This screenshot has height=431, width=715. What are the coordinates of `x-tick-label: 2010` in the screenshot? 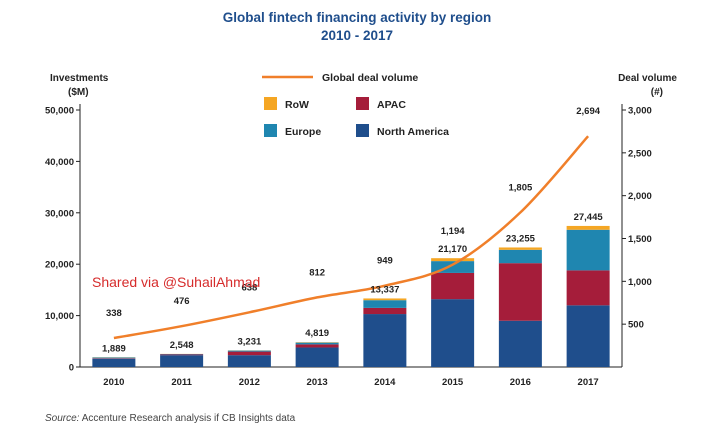 It's located at (113, 382).